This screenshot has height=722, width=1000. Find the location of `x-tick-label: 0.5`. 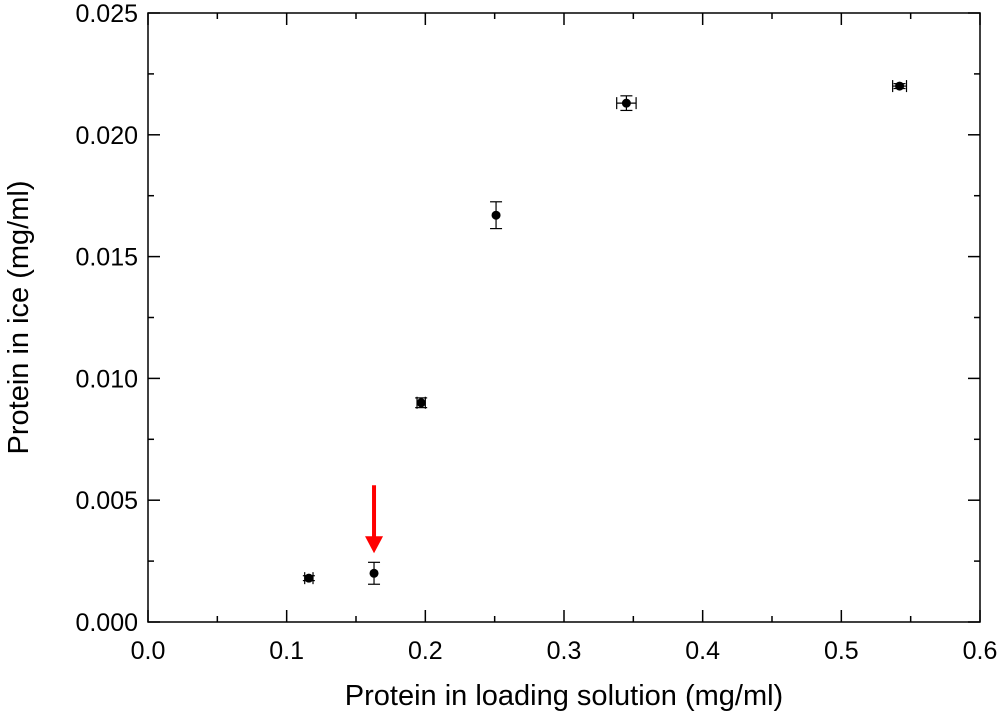

x-tick-label: 0.5 is located at coordinates (841, 651).